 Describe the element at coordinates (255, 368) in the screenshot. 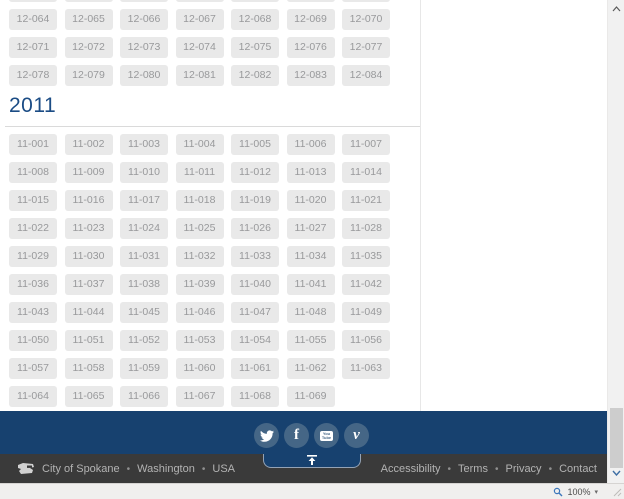

I see `ordinance-button: 11-061` at that location.